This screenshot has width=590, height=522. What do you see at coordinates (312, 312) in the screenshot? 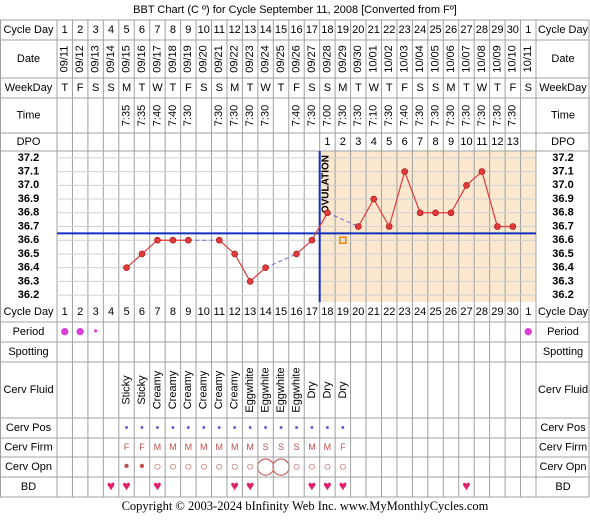
I see `cycle-day-cell: 17` at bounding box center [312, 312].